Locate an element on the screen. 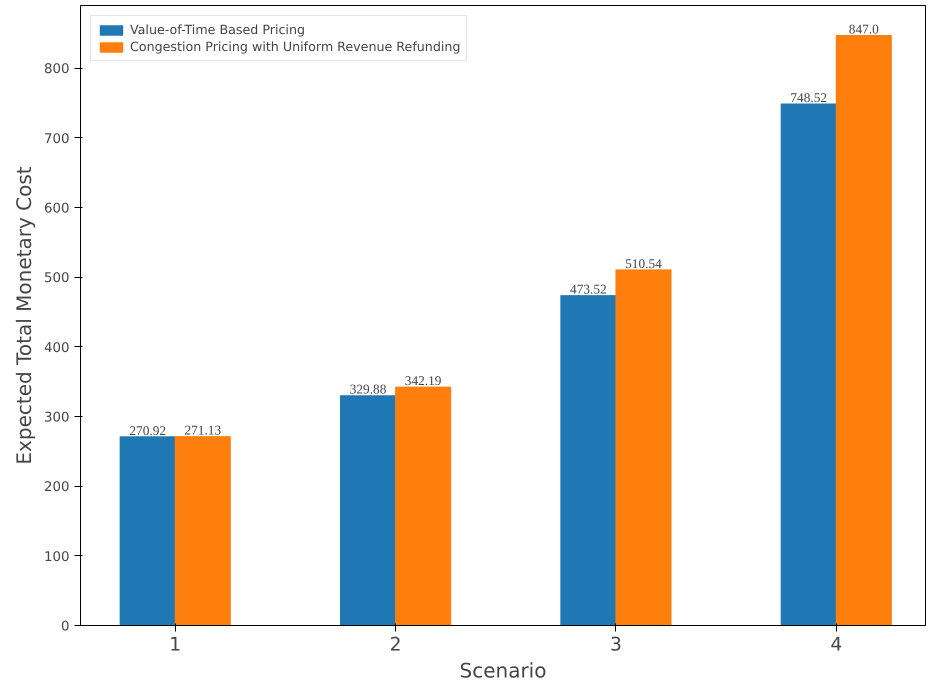  data-label: 342.19 is located at coordinates (423, 380).